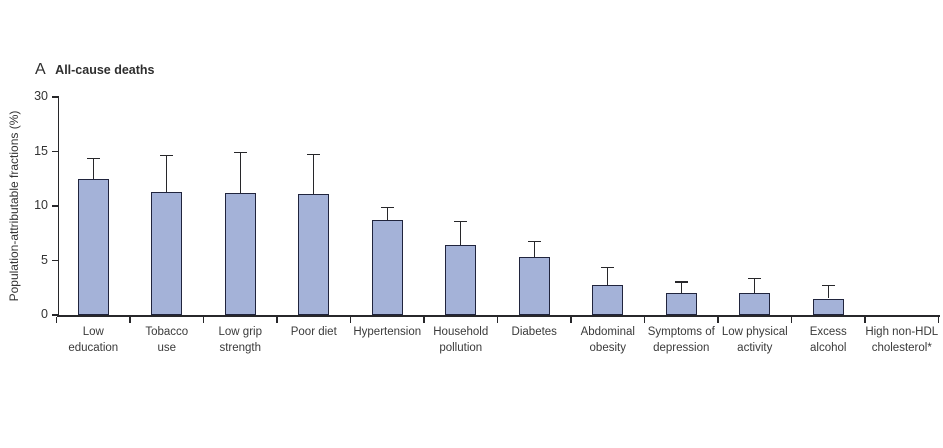 This screenshot has height=448, width=943. What do you see at coordinates (828, 340) in the screenshot?
I see `x-category-label: Excess alcohol` at bounding box center [828, 340].